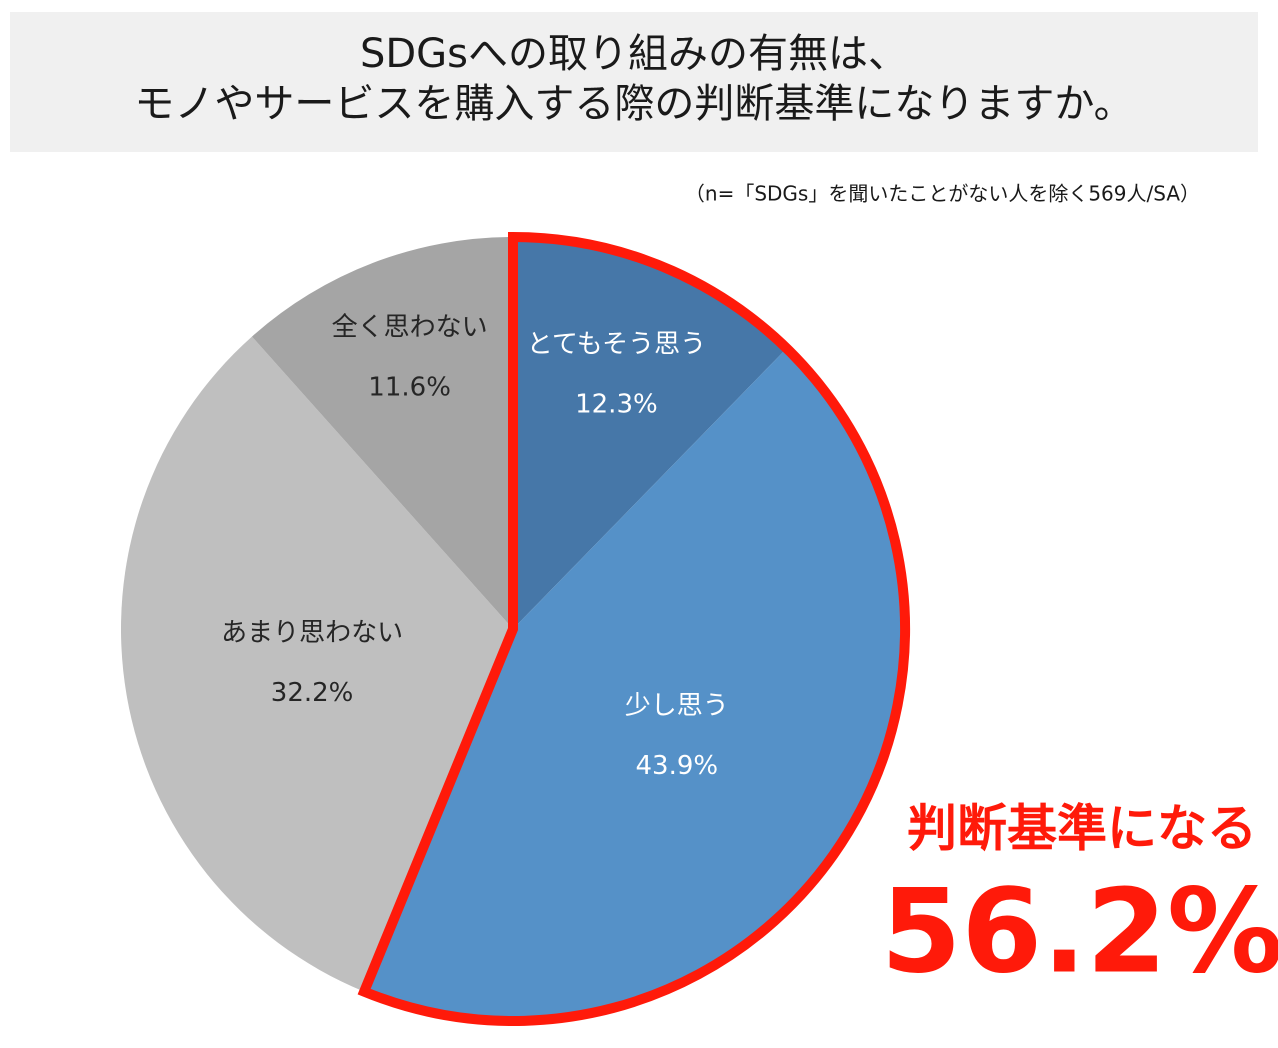 The height and width of the screenshot is (1048, 1278). I want to click on slice-label: 少し思う, so click(677, 706).